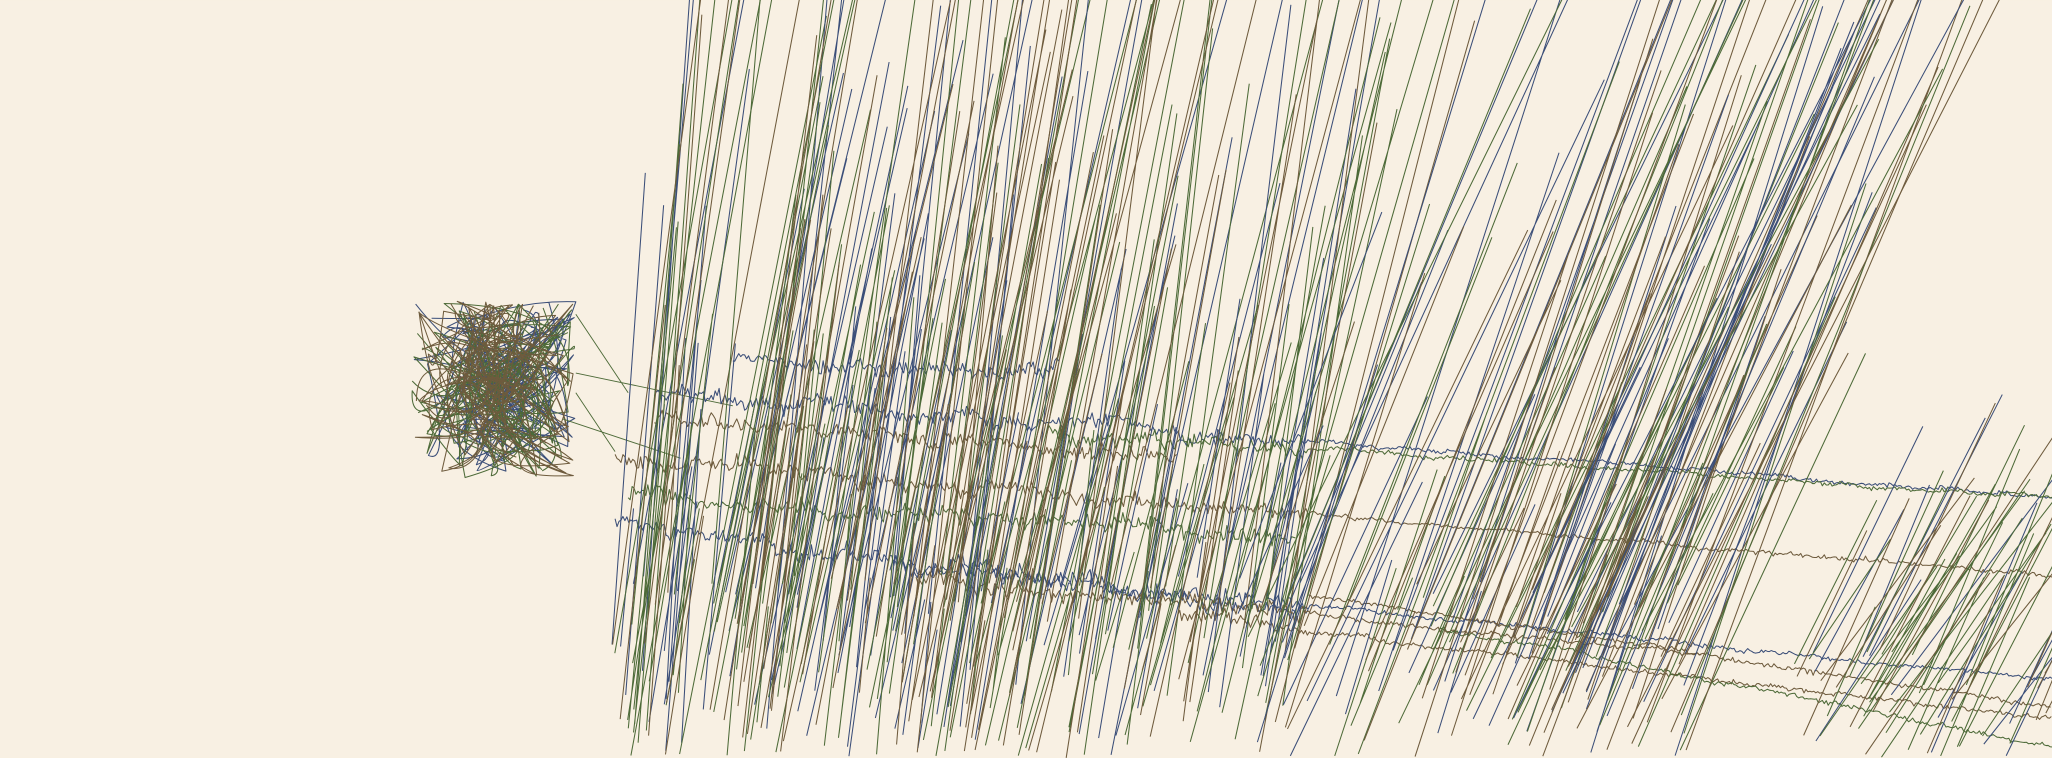  Describe the element at coordinates (647, 386) in the screenshot. I see `connector` at that location.